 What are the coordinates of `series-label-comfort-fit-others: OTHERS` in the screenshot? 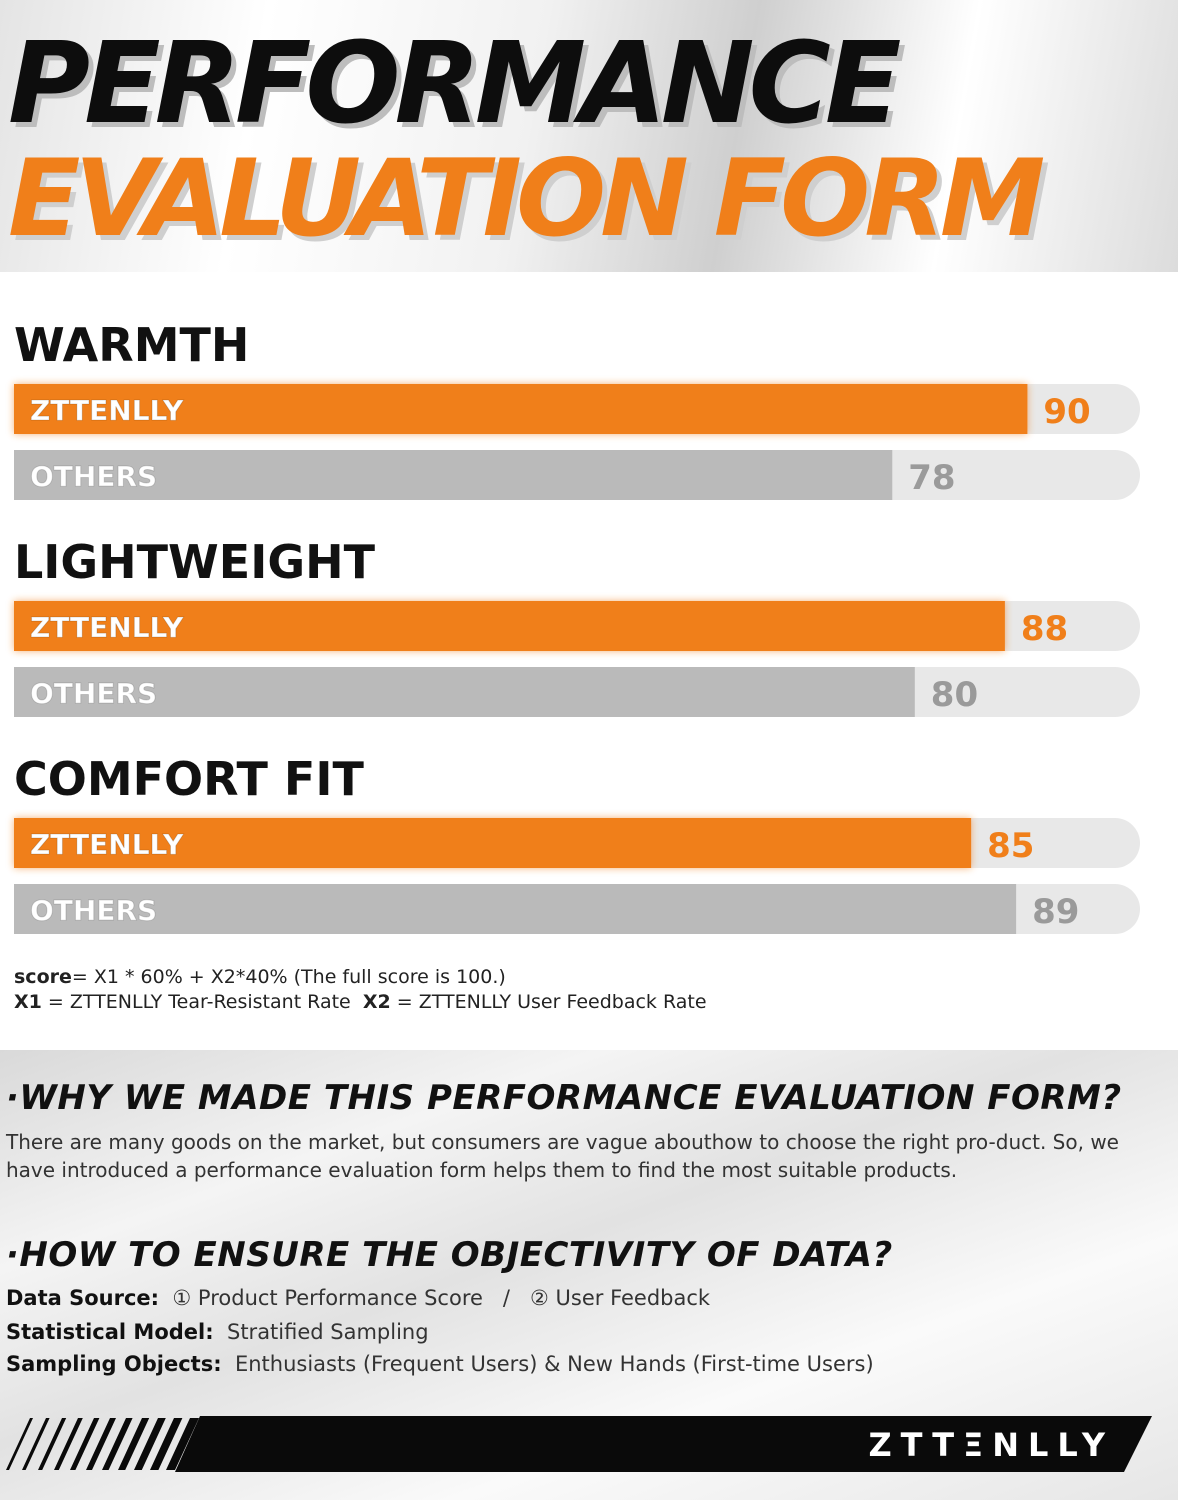 It's located at (93, 910).